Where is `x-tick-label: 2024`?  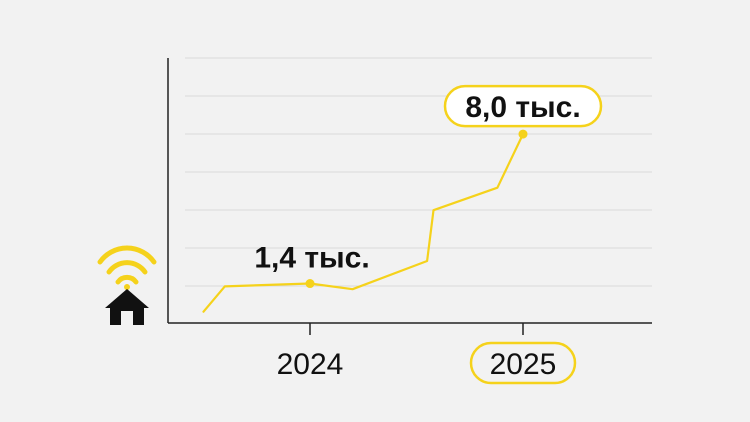 x-tick-label: 2024 is located at coordinates (310, 364).